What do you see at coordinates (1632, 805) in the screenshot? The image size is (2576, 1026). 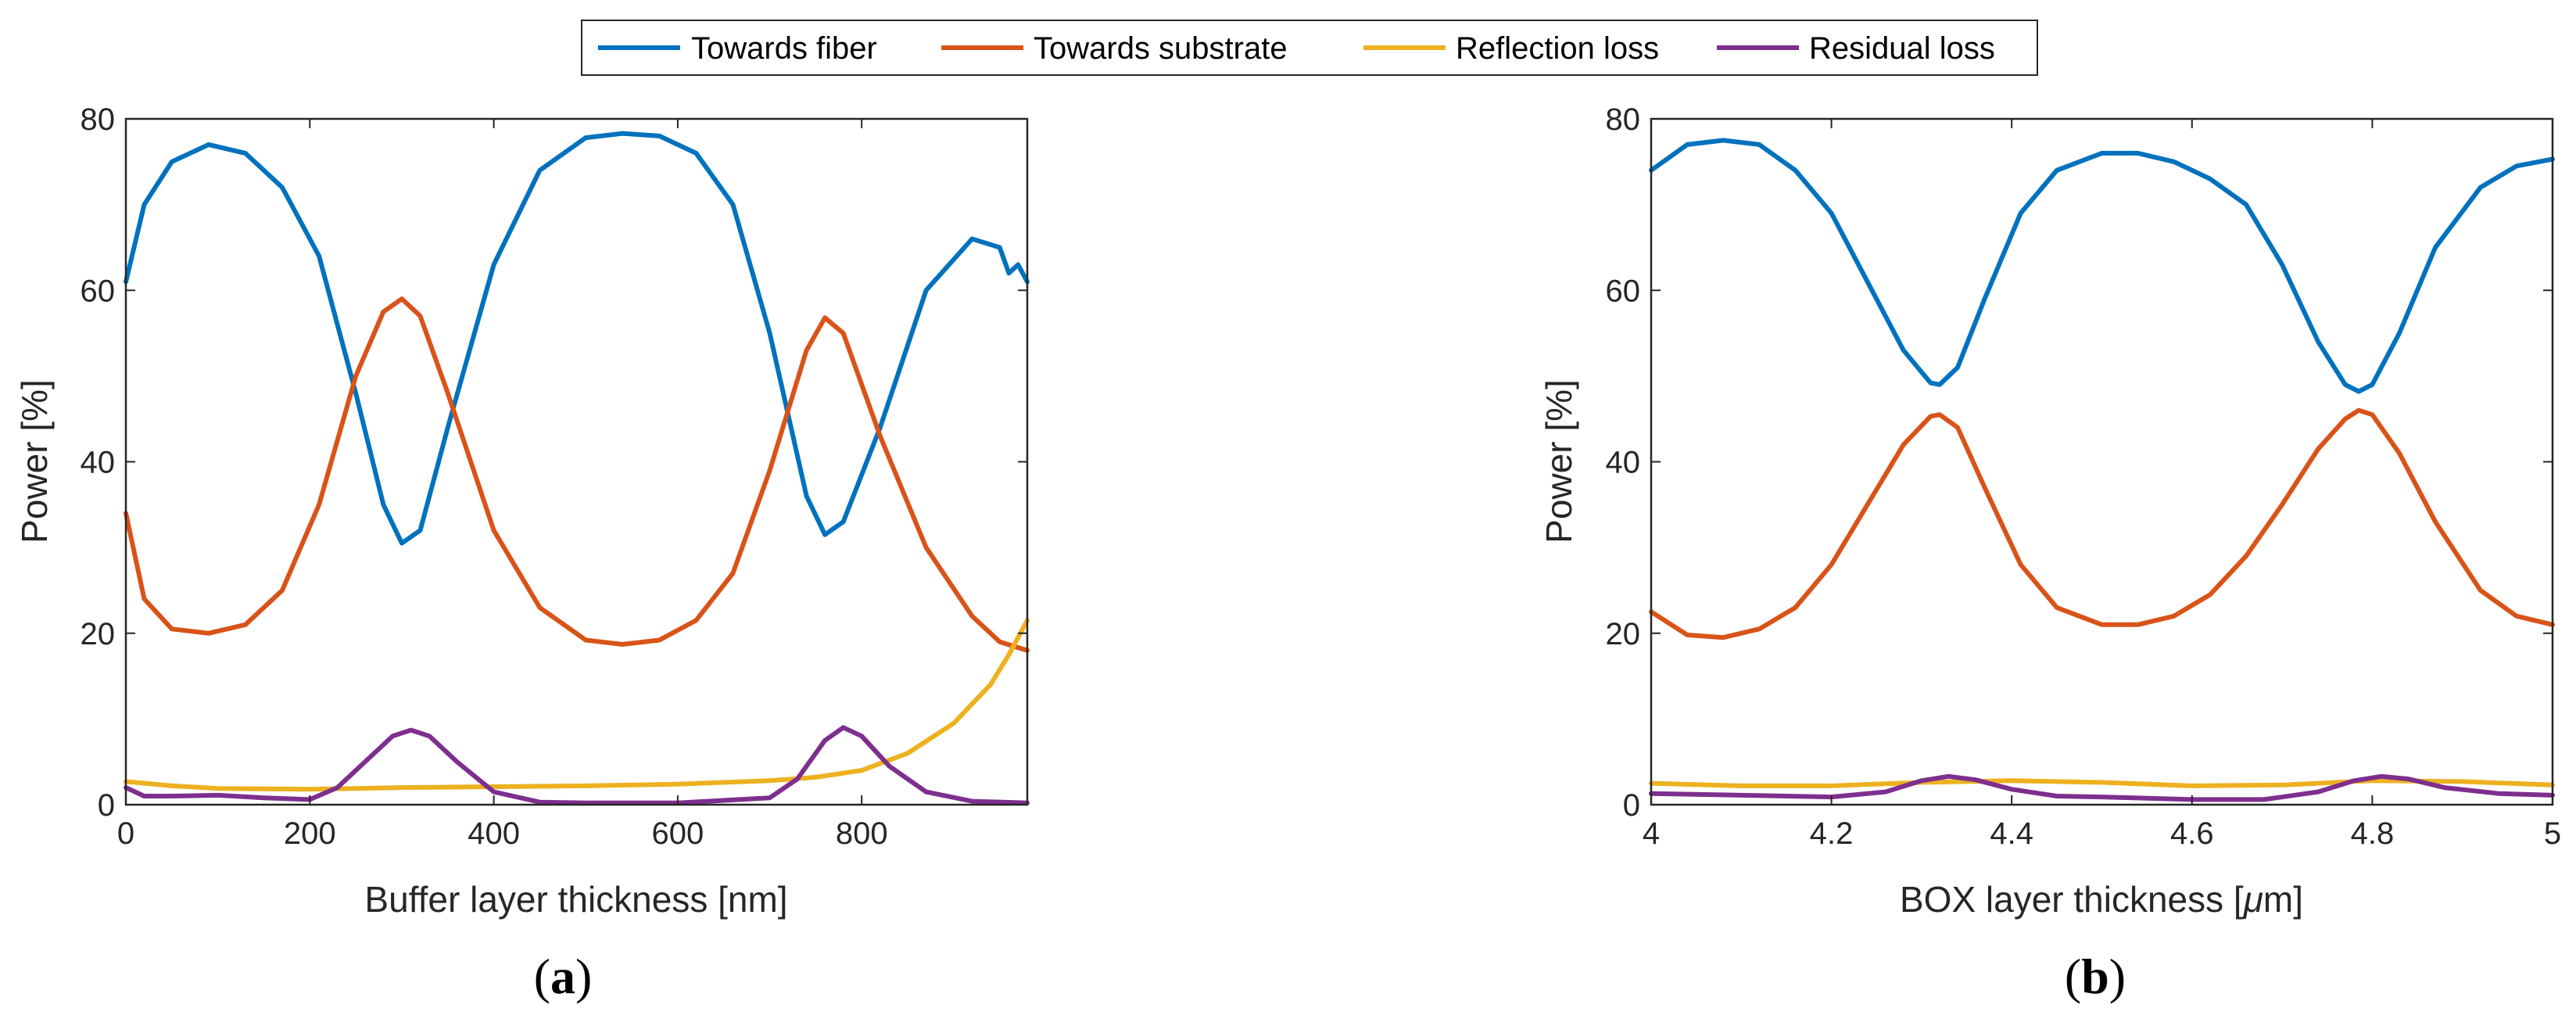 I see `y-tick-label-b: 0` at bounding box center [1632, 805].